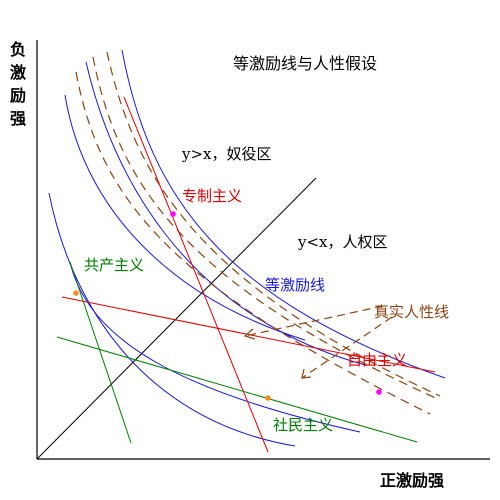 The height and width of the screenshot is (500, 500). Describe the element at coordinates (100, 352) in the screenshot. I see `communism-line` at that location.